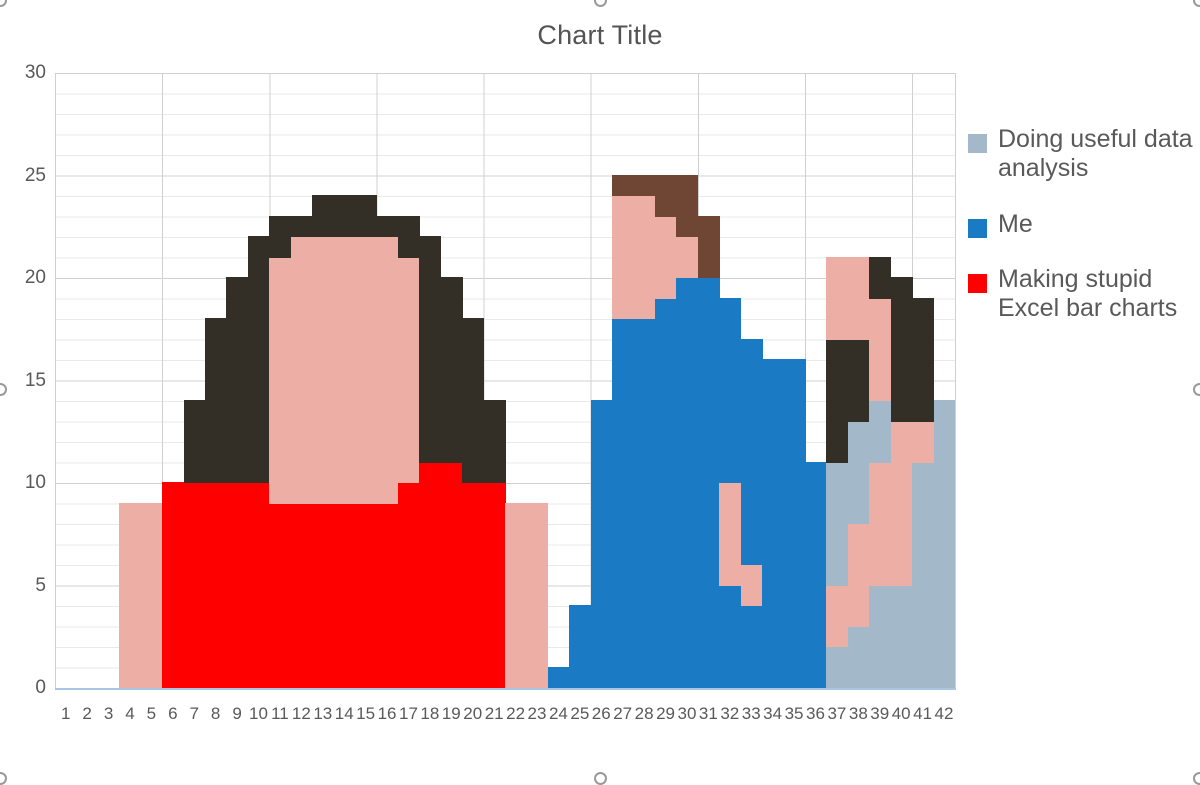 The height and width of the screenshot is (785, 1200). I want to click on selection-handle-top-left, so click(3, 3).